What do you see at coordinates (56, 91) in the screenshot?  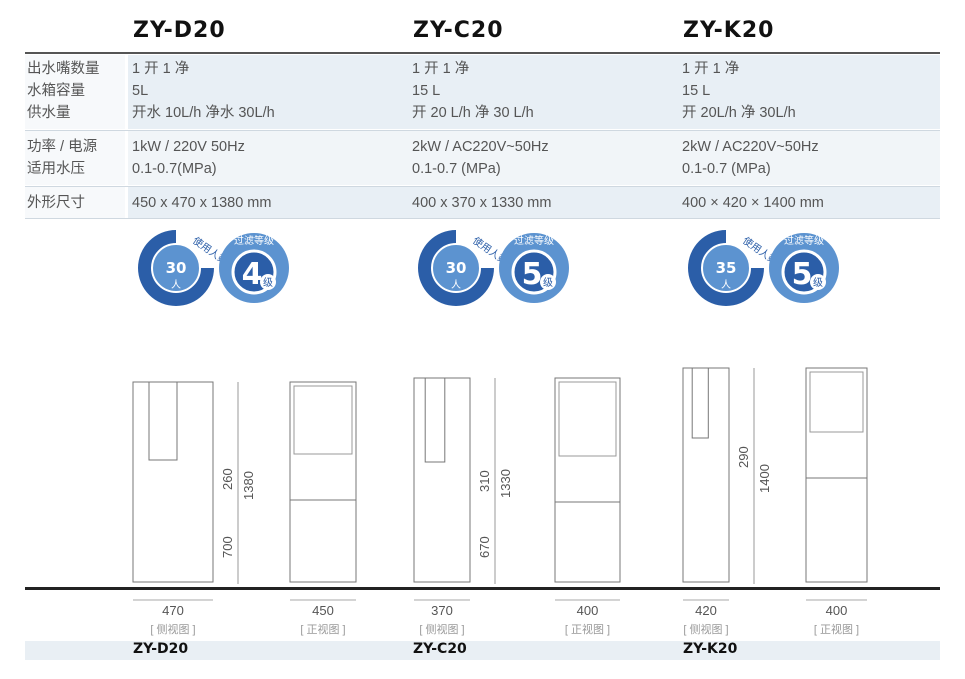 I see `label-tank: 水箱容量` at bounding box center [56, 91].